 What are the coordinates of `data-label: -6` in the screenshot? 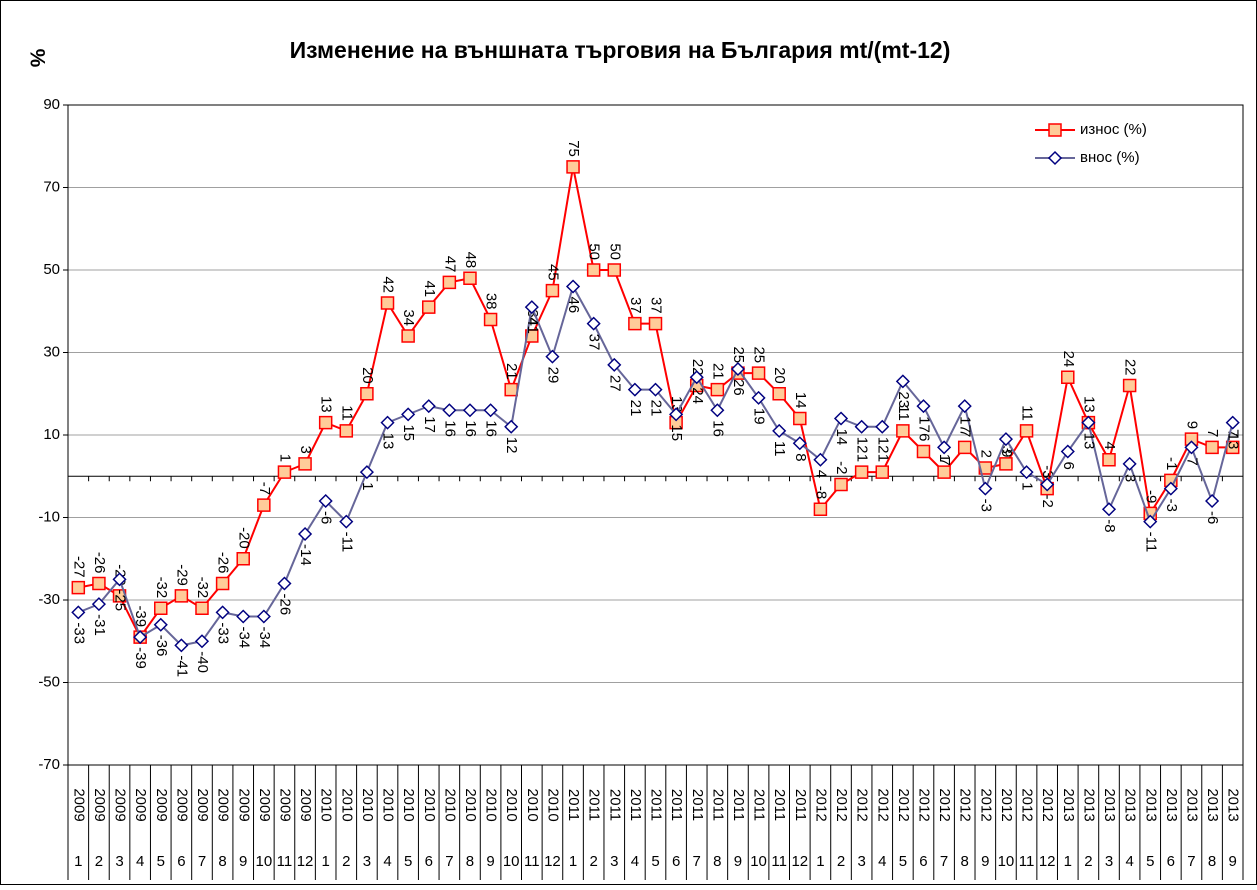 It's located at (326, 517).